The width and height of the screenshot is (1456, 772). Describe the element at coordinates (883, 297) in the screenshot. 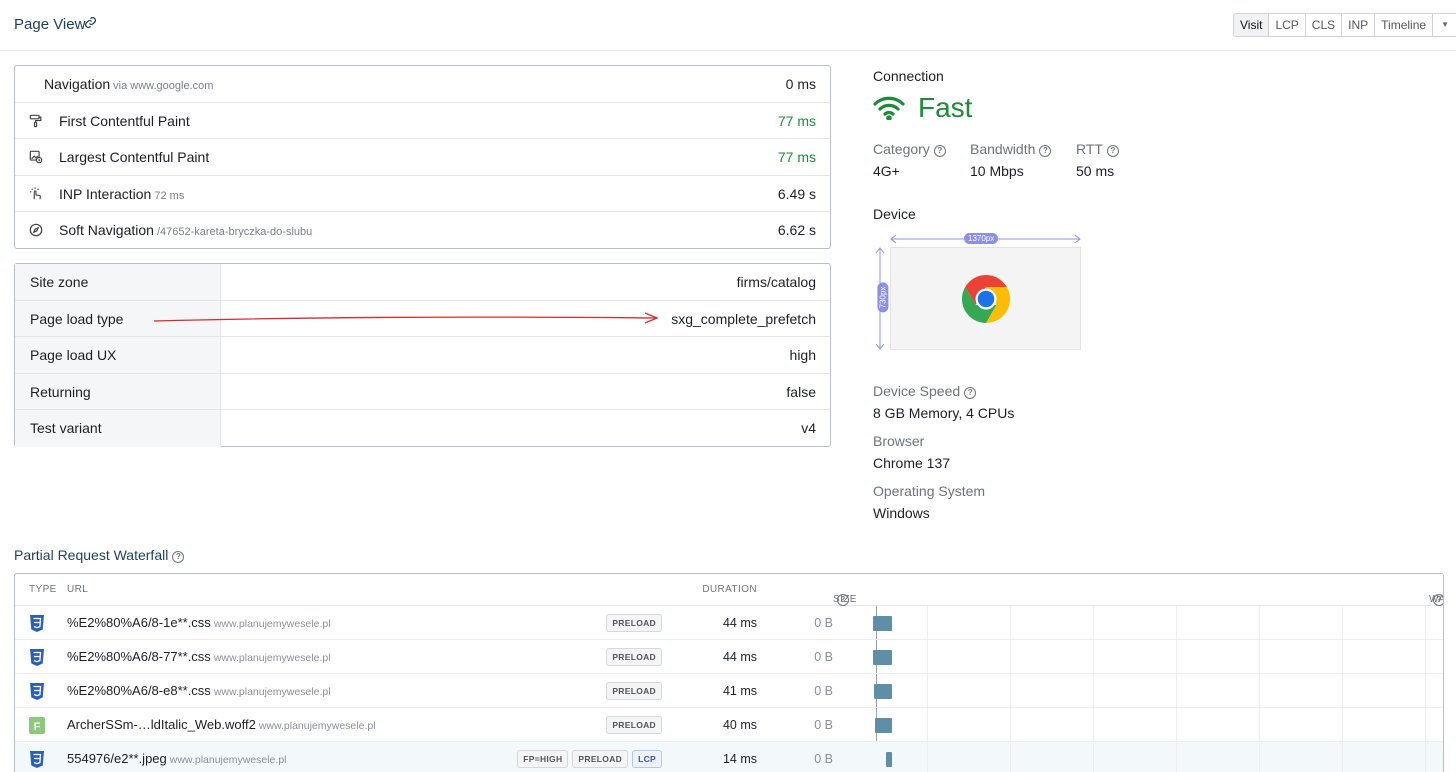

I see `height-badge: 730px` at that location.